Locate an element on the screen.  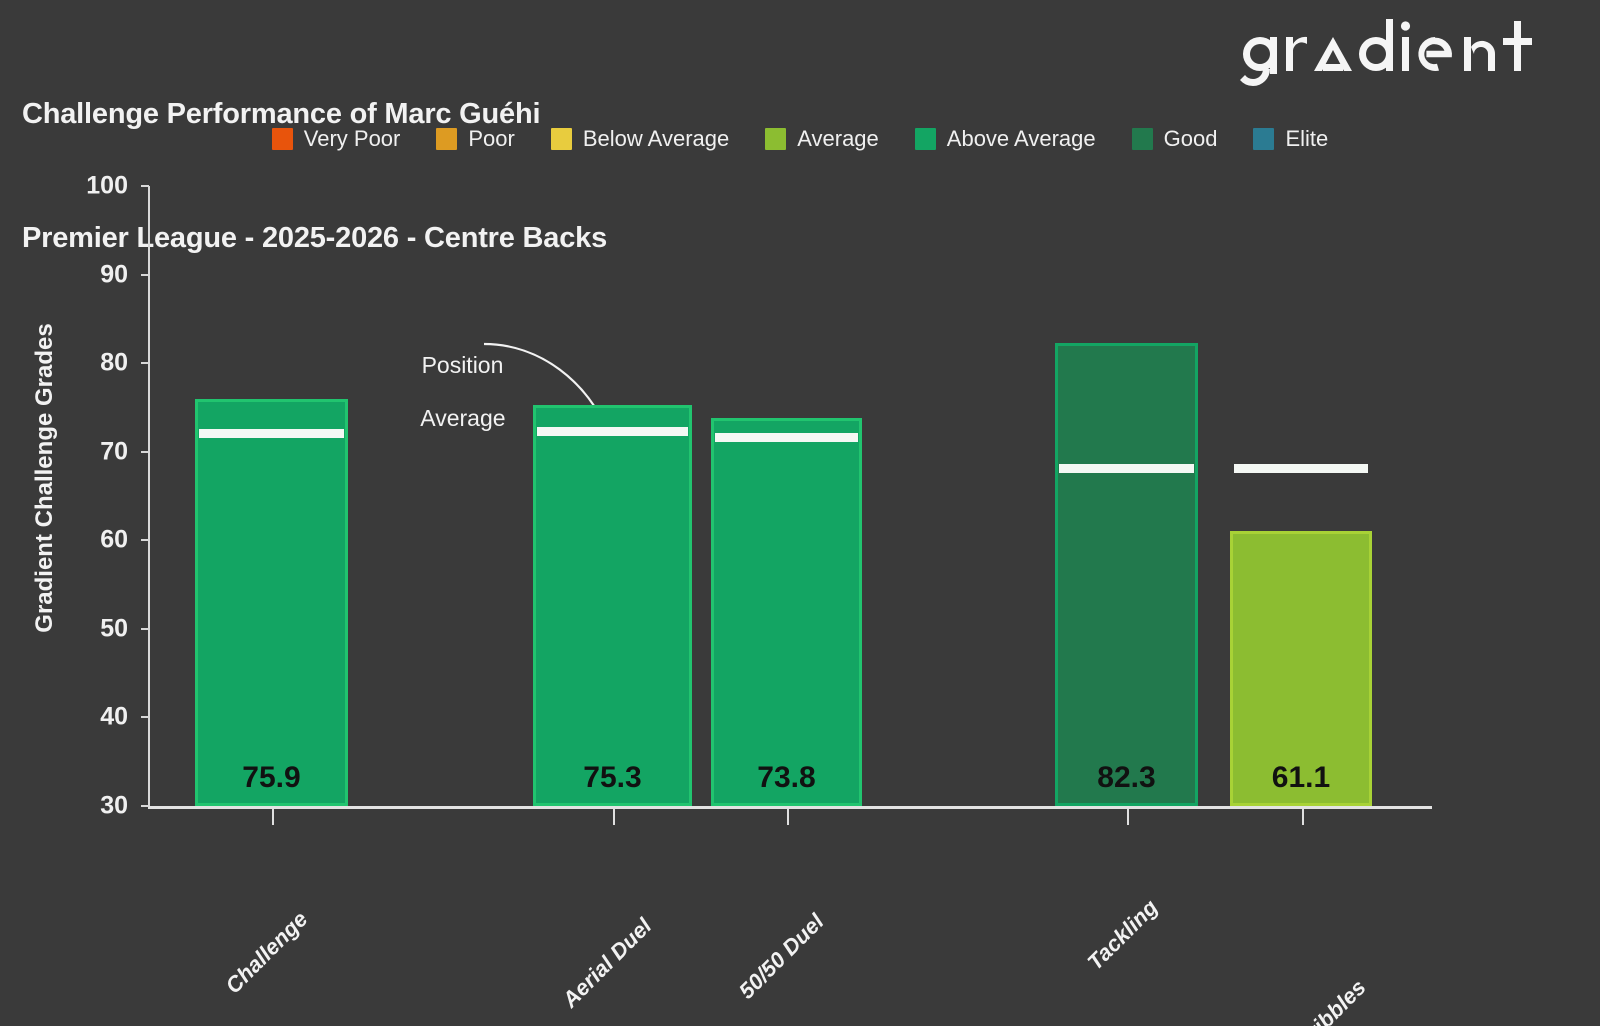
x-axis-line is located at coordinates (790, 807).